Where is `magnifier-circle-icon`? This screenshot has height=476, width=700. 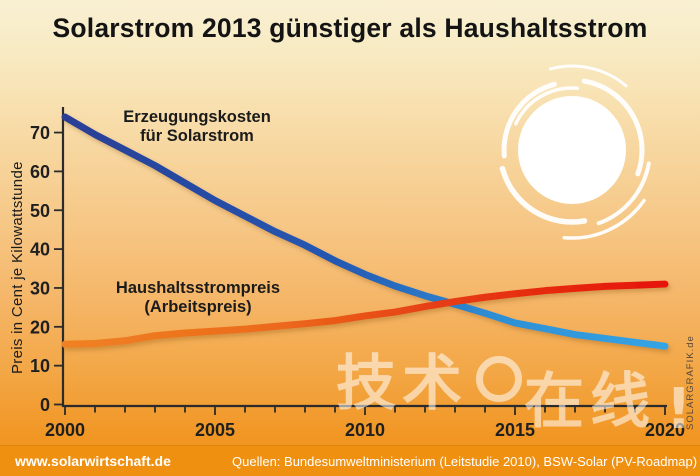
magnifier-circle-icon is located at coordinates (499, 379).